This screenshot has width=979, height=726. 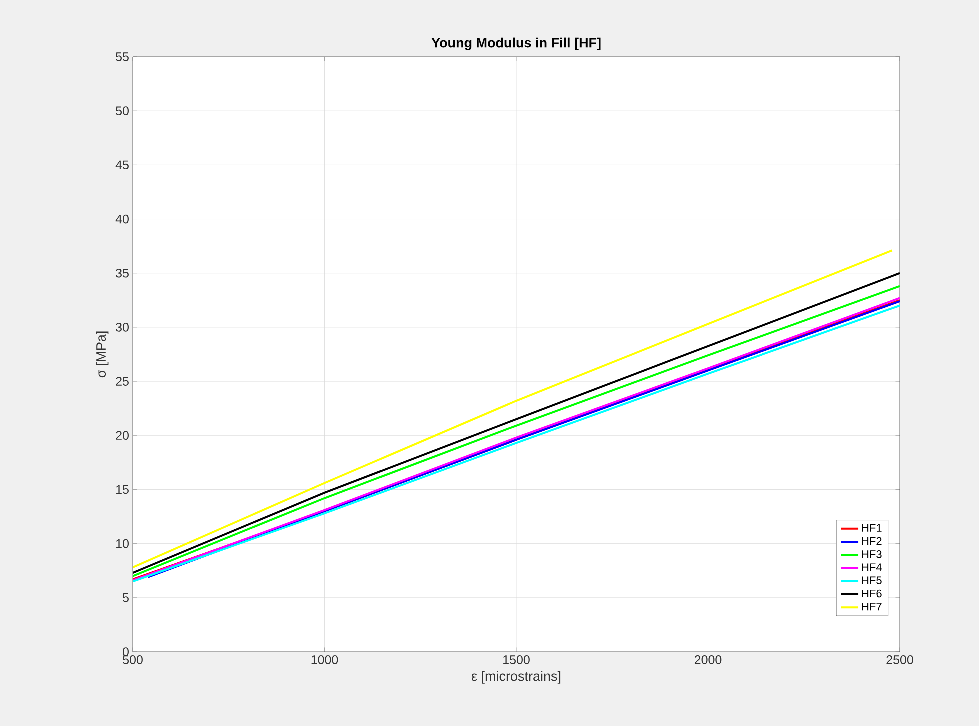 I want to click on legend-label: HF5, so click(x=872, y=580).